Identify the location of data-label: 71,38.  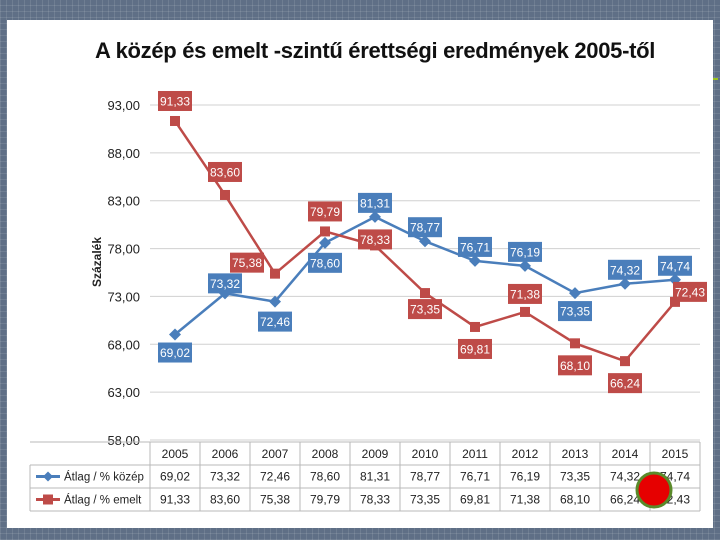
(525, 294).